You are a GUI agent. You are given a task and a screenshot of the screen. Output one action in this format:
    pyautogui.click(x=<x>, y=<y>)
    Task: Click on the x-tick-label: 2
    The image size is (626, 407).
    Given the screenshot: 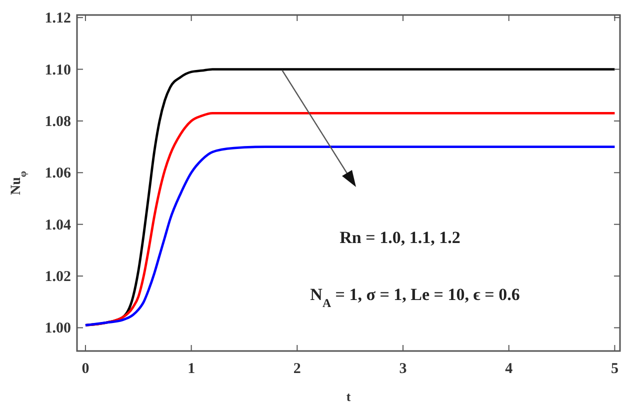 What is the action you would take?
    pyautogui.click(x=297, y=369)
    